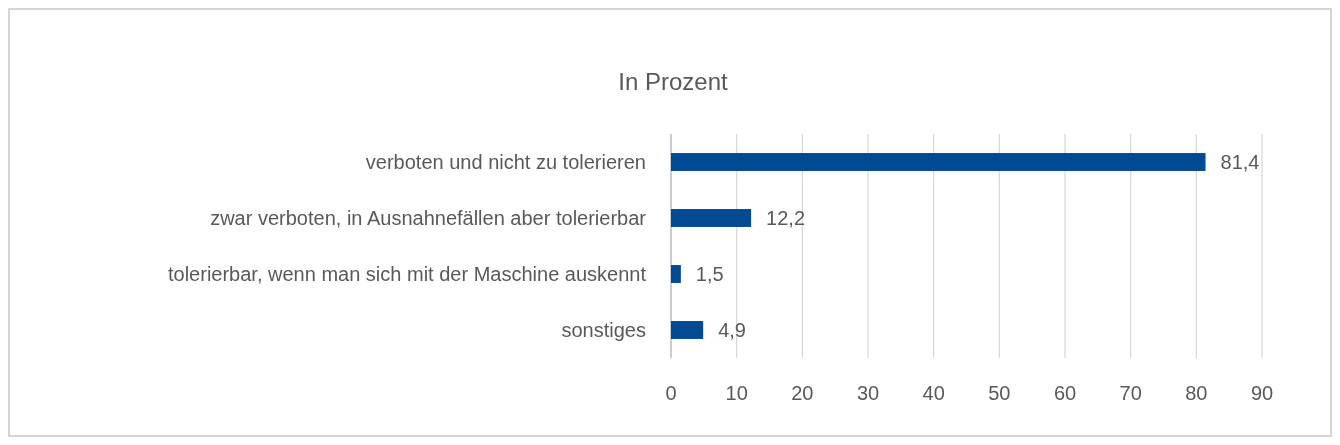 This screenshot has height=445, width=1340. Describe the element at coordinates (1262, 393) in the screenshot. I see `x-tick-label: 90` at that location.